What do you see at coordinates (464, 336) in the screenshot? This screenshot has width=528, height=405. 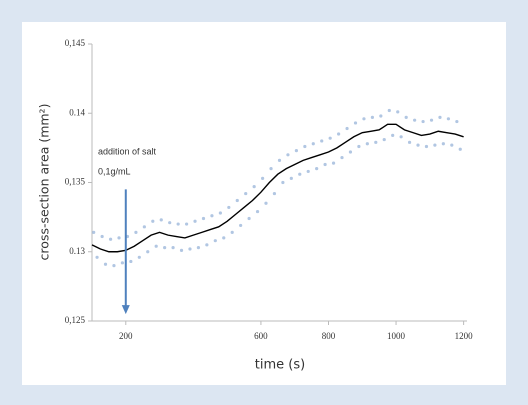 I see `x-tick-label: 1200` at bounding box center [464, 336].